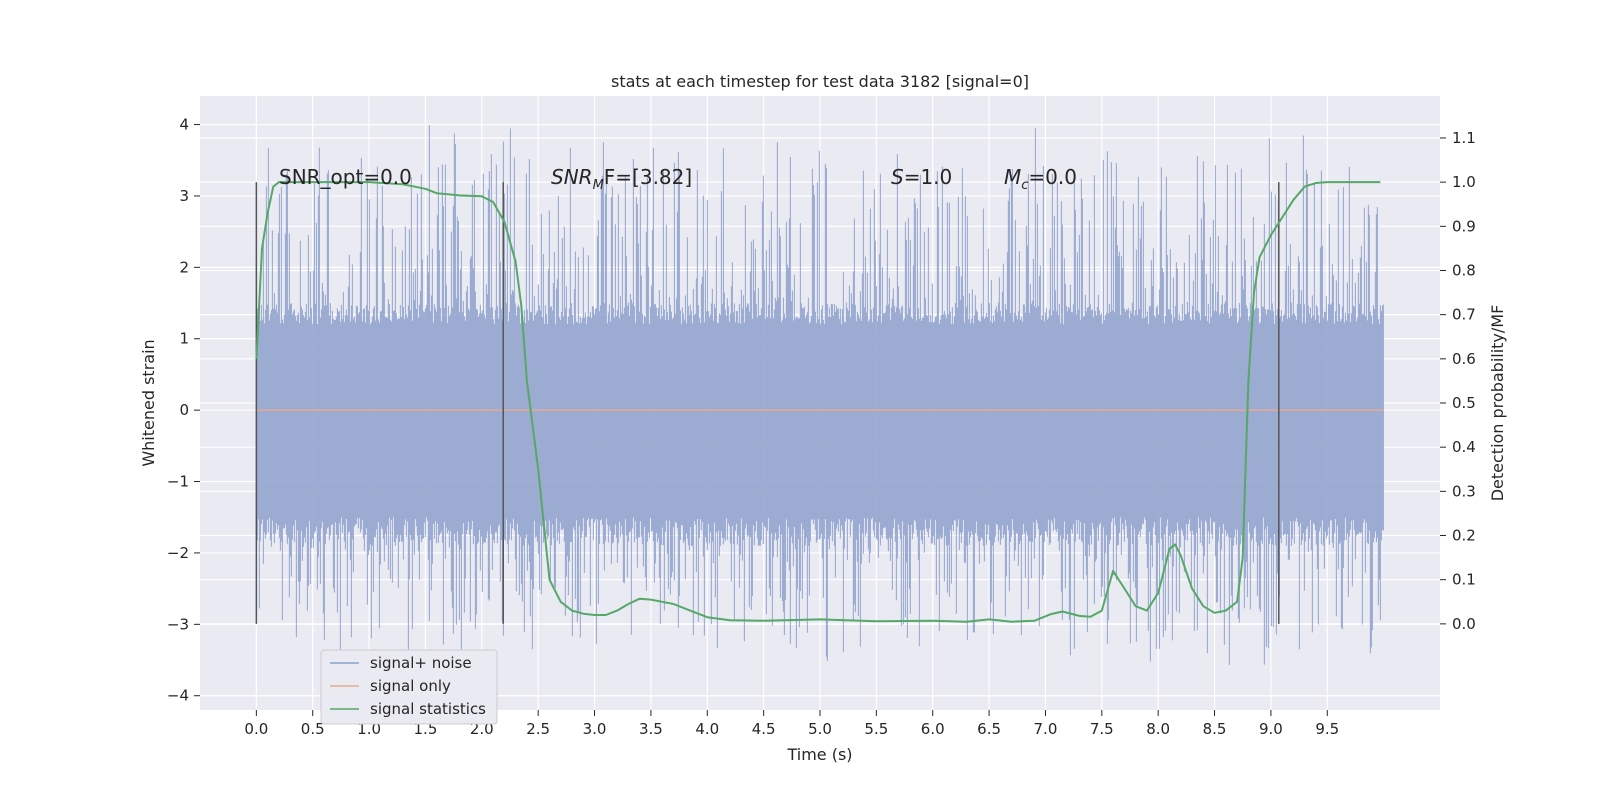 This screenshot has height=800, width=1600. I want to click on legend-box, so click(409, 687).